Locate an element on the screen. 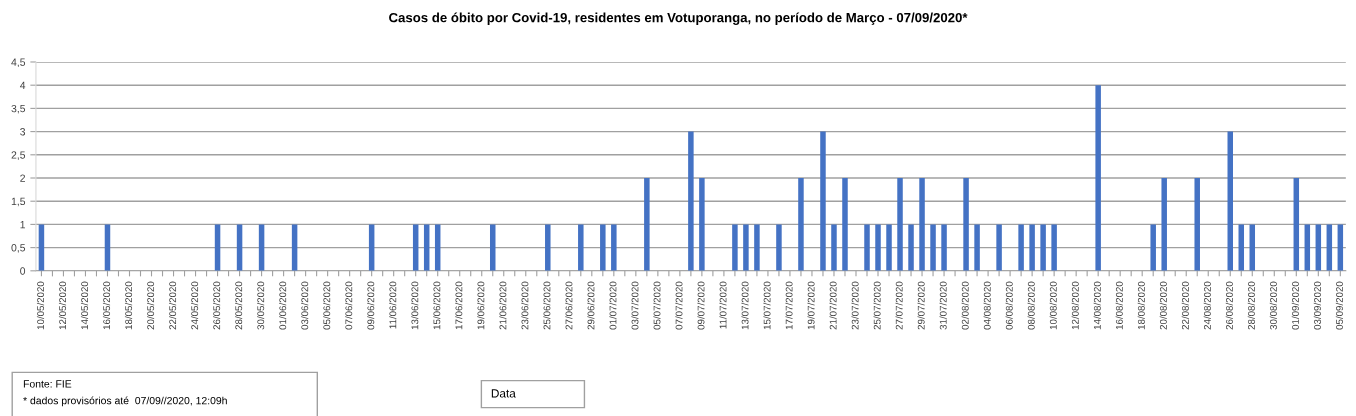 The image size is (1356, 416). x-tick-label: 29/07/2020 is located at coordinates (921, 305).